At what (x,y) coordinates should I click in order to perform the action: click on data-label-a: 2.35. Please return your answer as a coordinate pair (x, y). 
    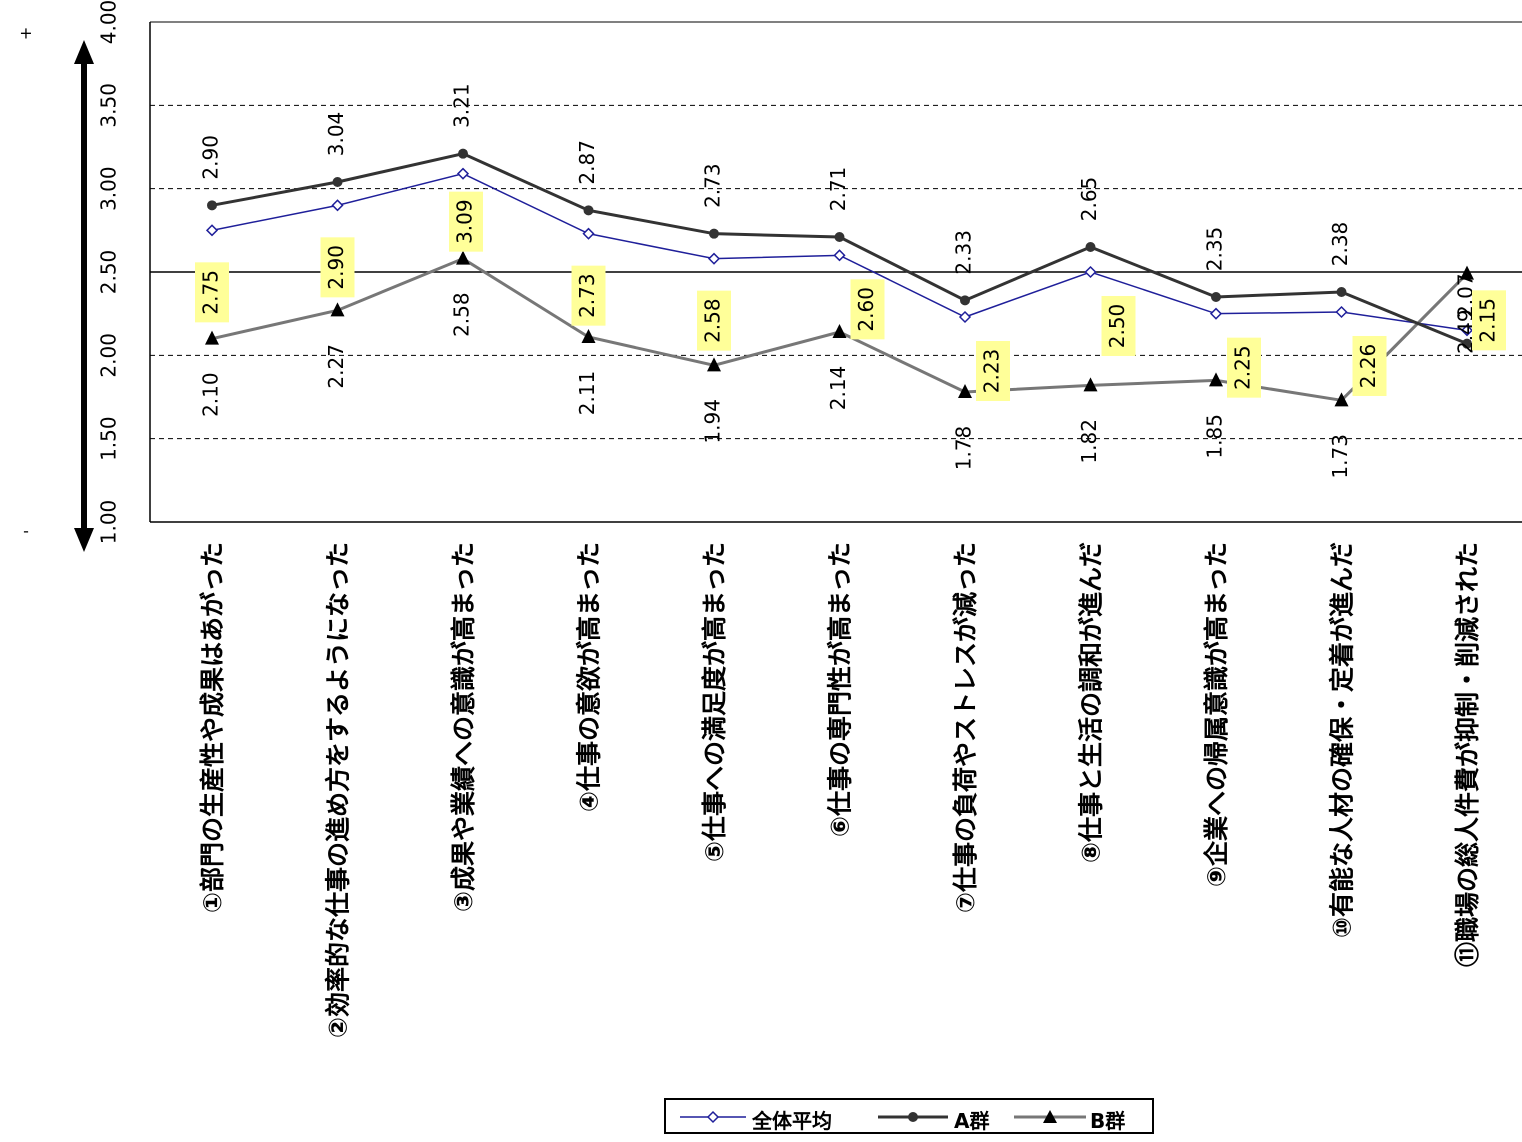
    Looking at the image, I should click on (1215, 249).